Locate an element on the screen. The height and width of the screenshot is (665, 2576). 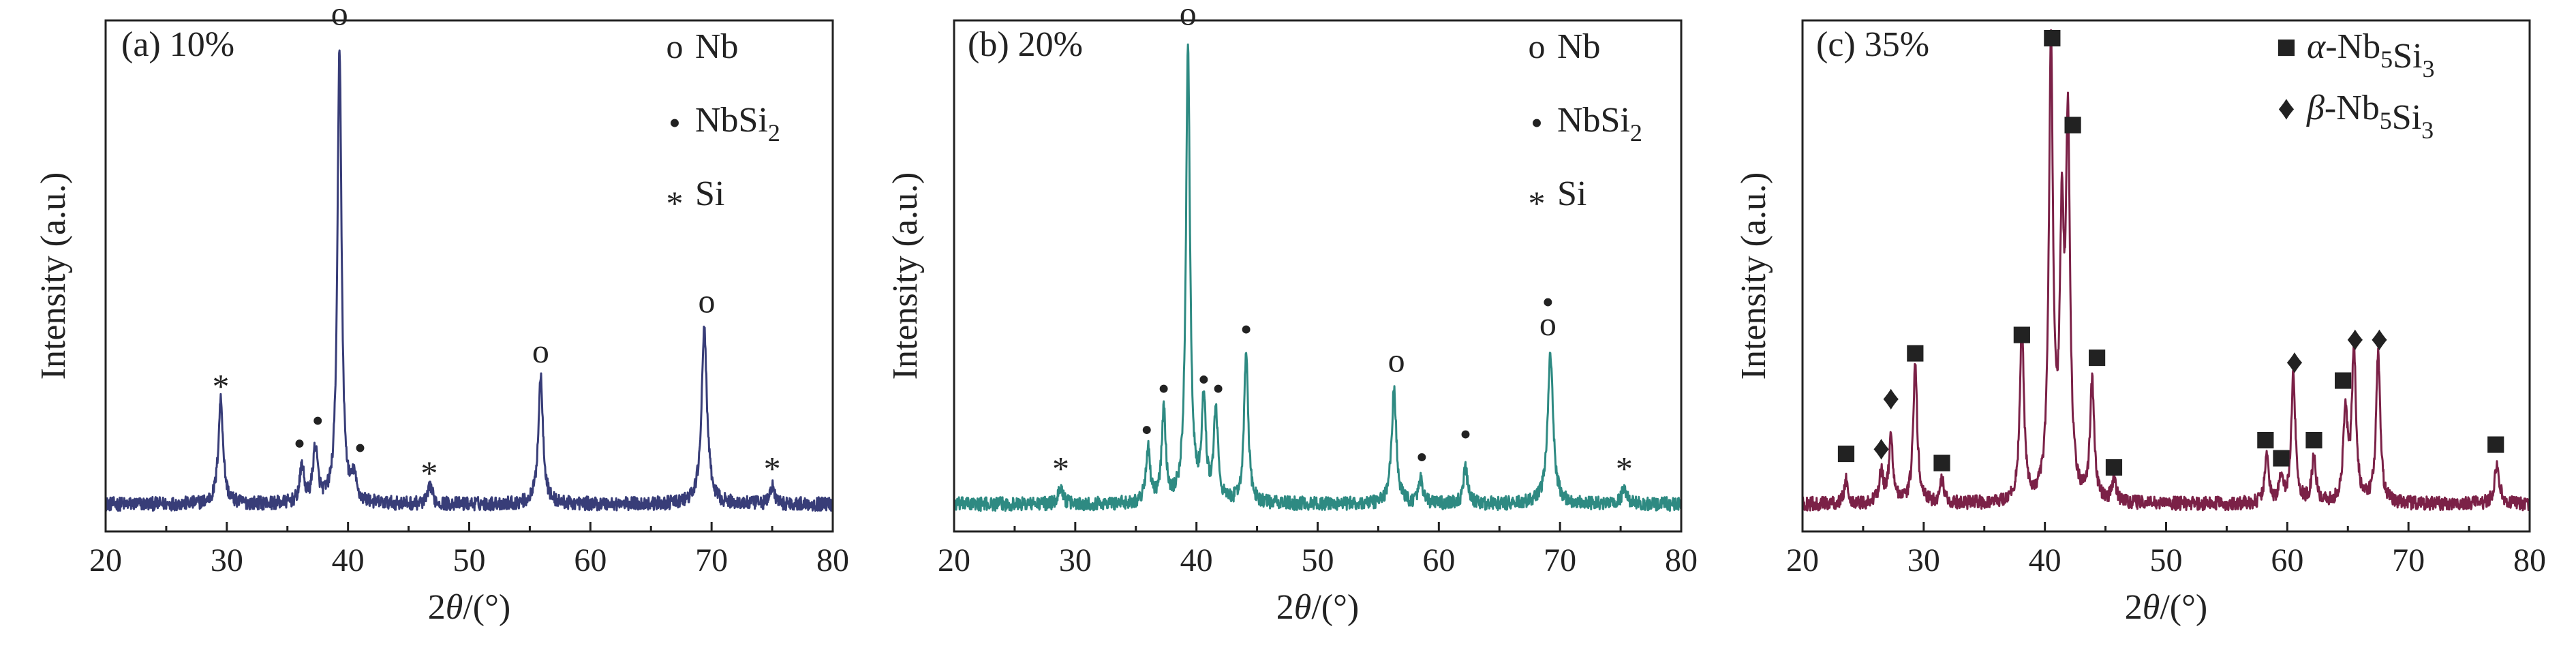
legend: ■ α-Nb5Si3 ♦ β-Nb5Si3 is located at coordinates (2355, 85).